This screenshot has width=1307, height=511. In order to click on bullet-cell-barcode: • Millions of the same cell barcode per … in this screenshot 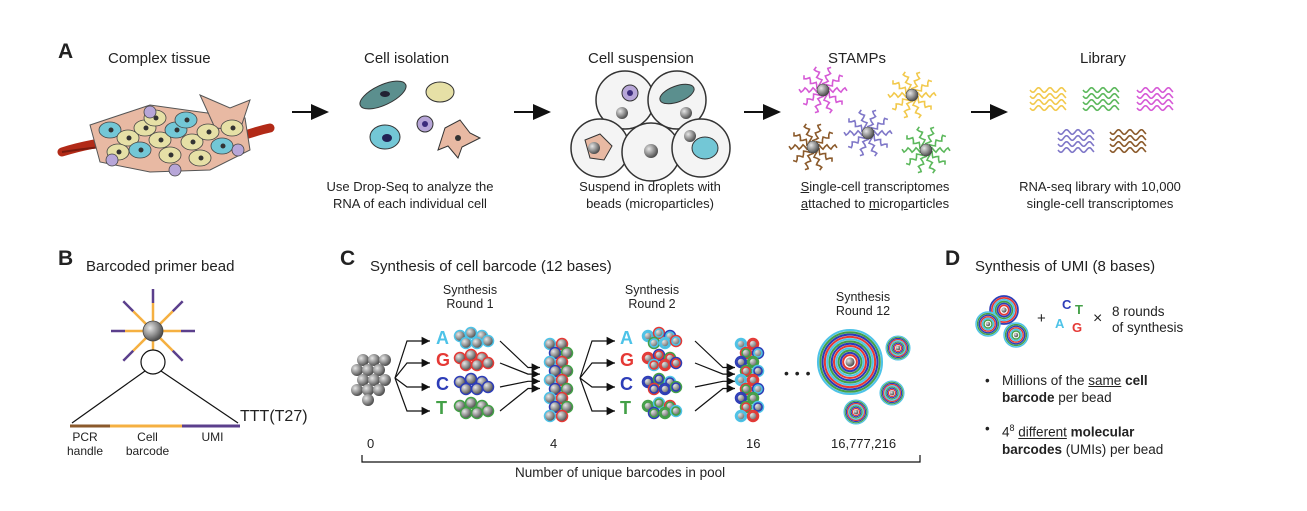, I will do `click(1066, 389)`.